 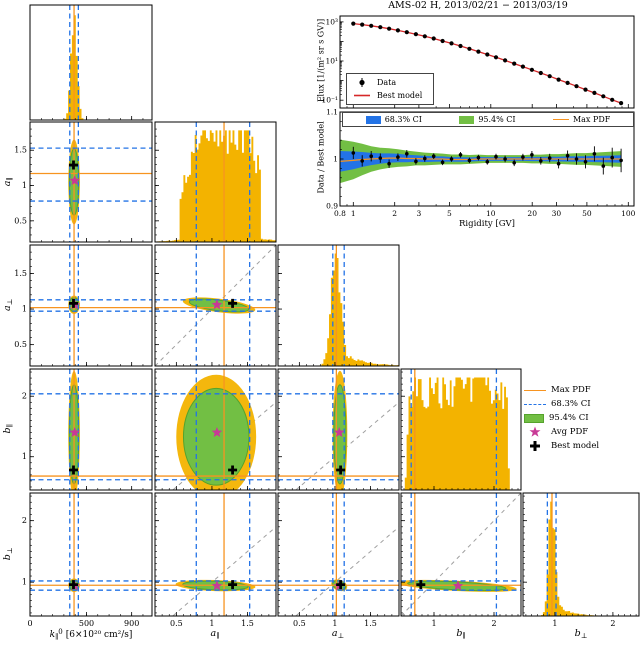 I want to click on panel-b_par-vs-a_perp, so click(x=338, y=429).